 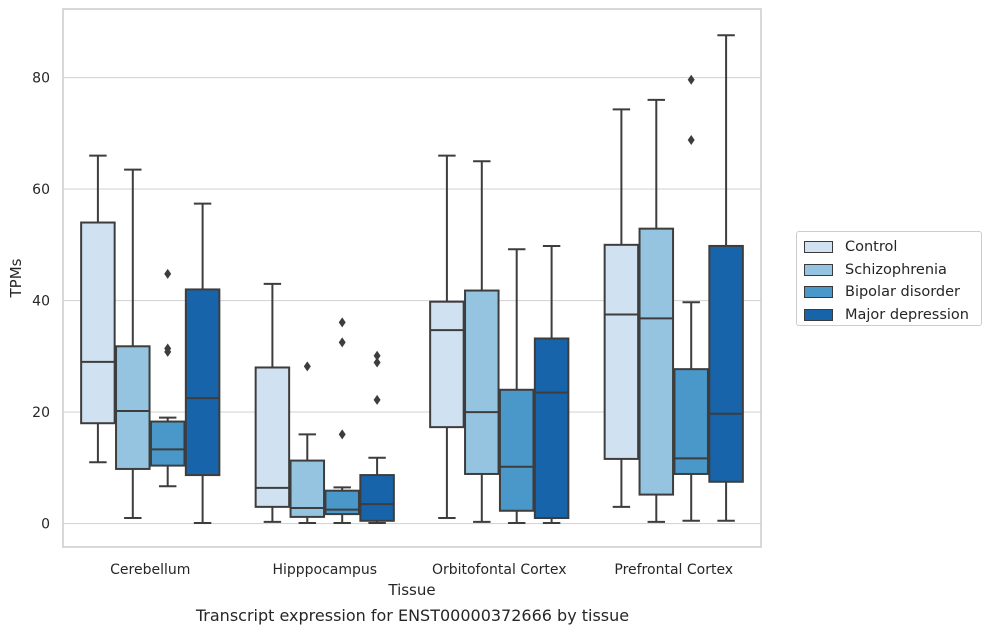 I want to click on y-tick-label: 20, so click(x=41, y=413).